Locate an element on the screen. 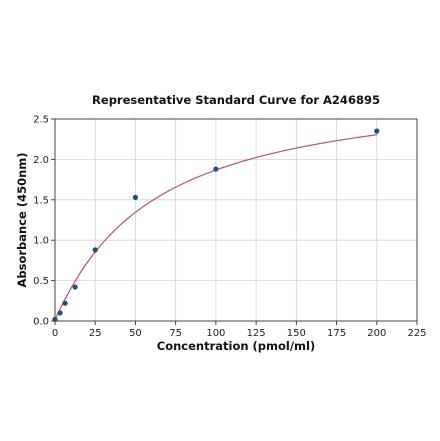  x-tick-label: 225 is located at coordinates (416, 333).